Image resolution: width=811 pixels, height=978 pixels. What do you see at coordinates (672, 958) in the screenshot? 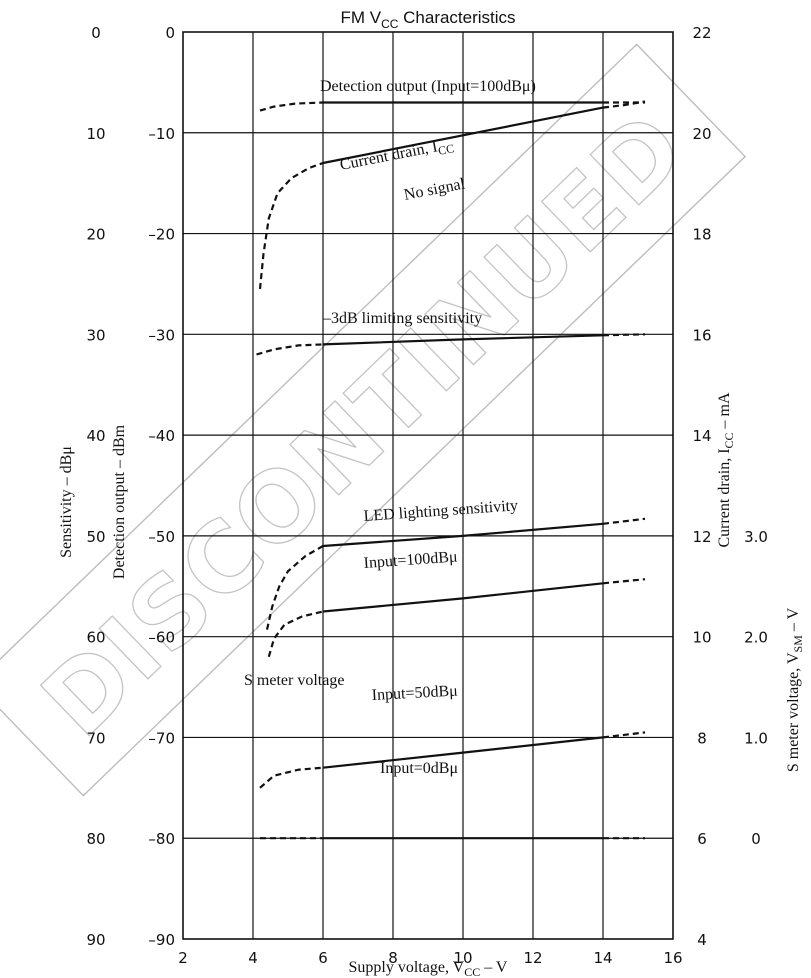
I see `x-tick-label: 16` at bounding box center [672, 958].